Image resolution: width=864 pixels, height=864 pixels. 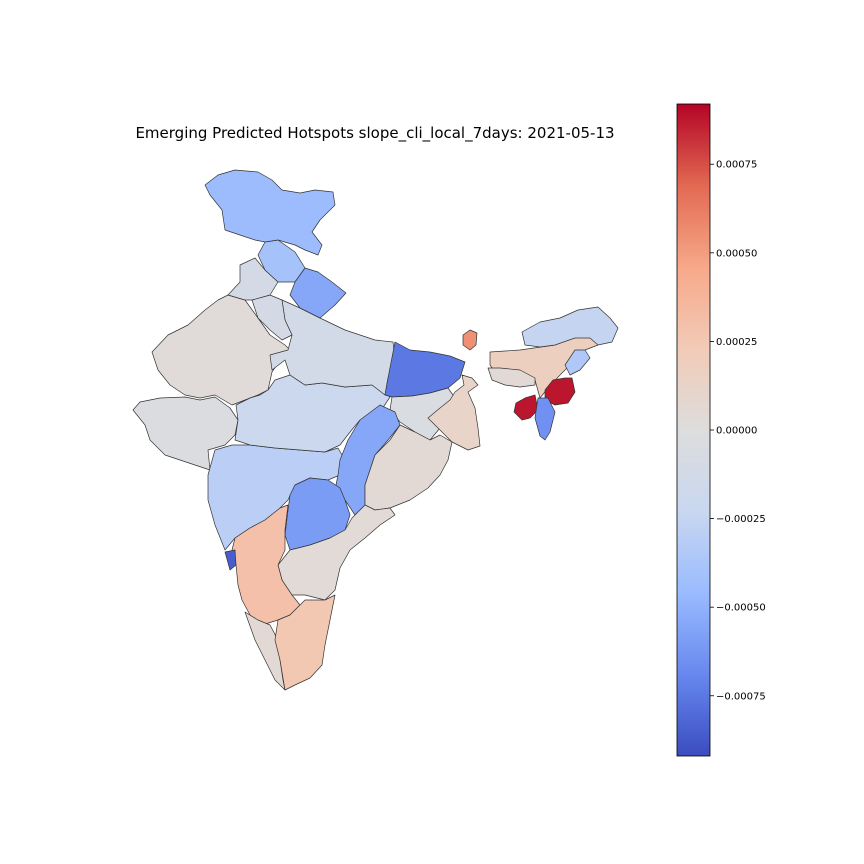 I want to click on state-uttarakhand, so click(x=318, y=293).